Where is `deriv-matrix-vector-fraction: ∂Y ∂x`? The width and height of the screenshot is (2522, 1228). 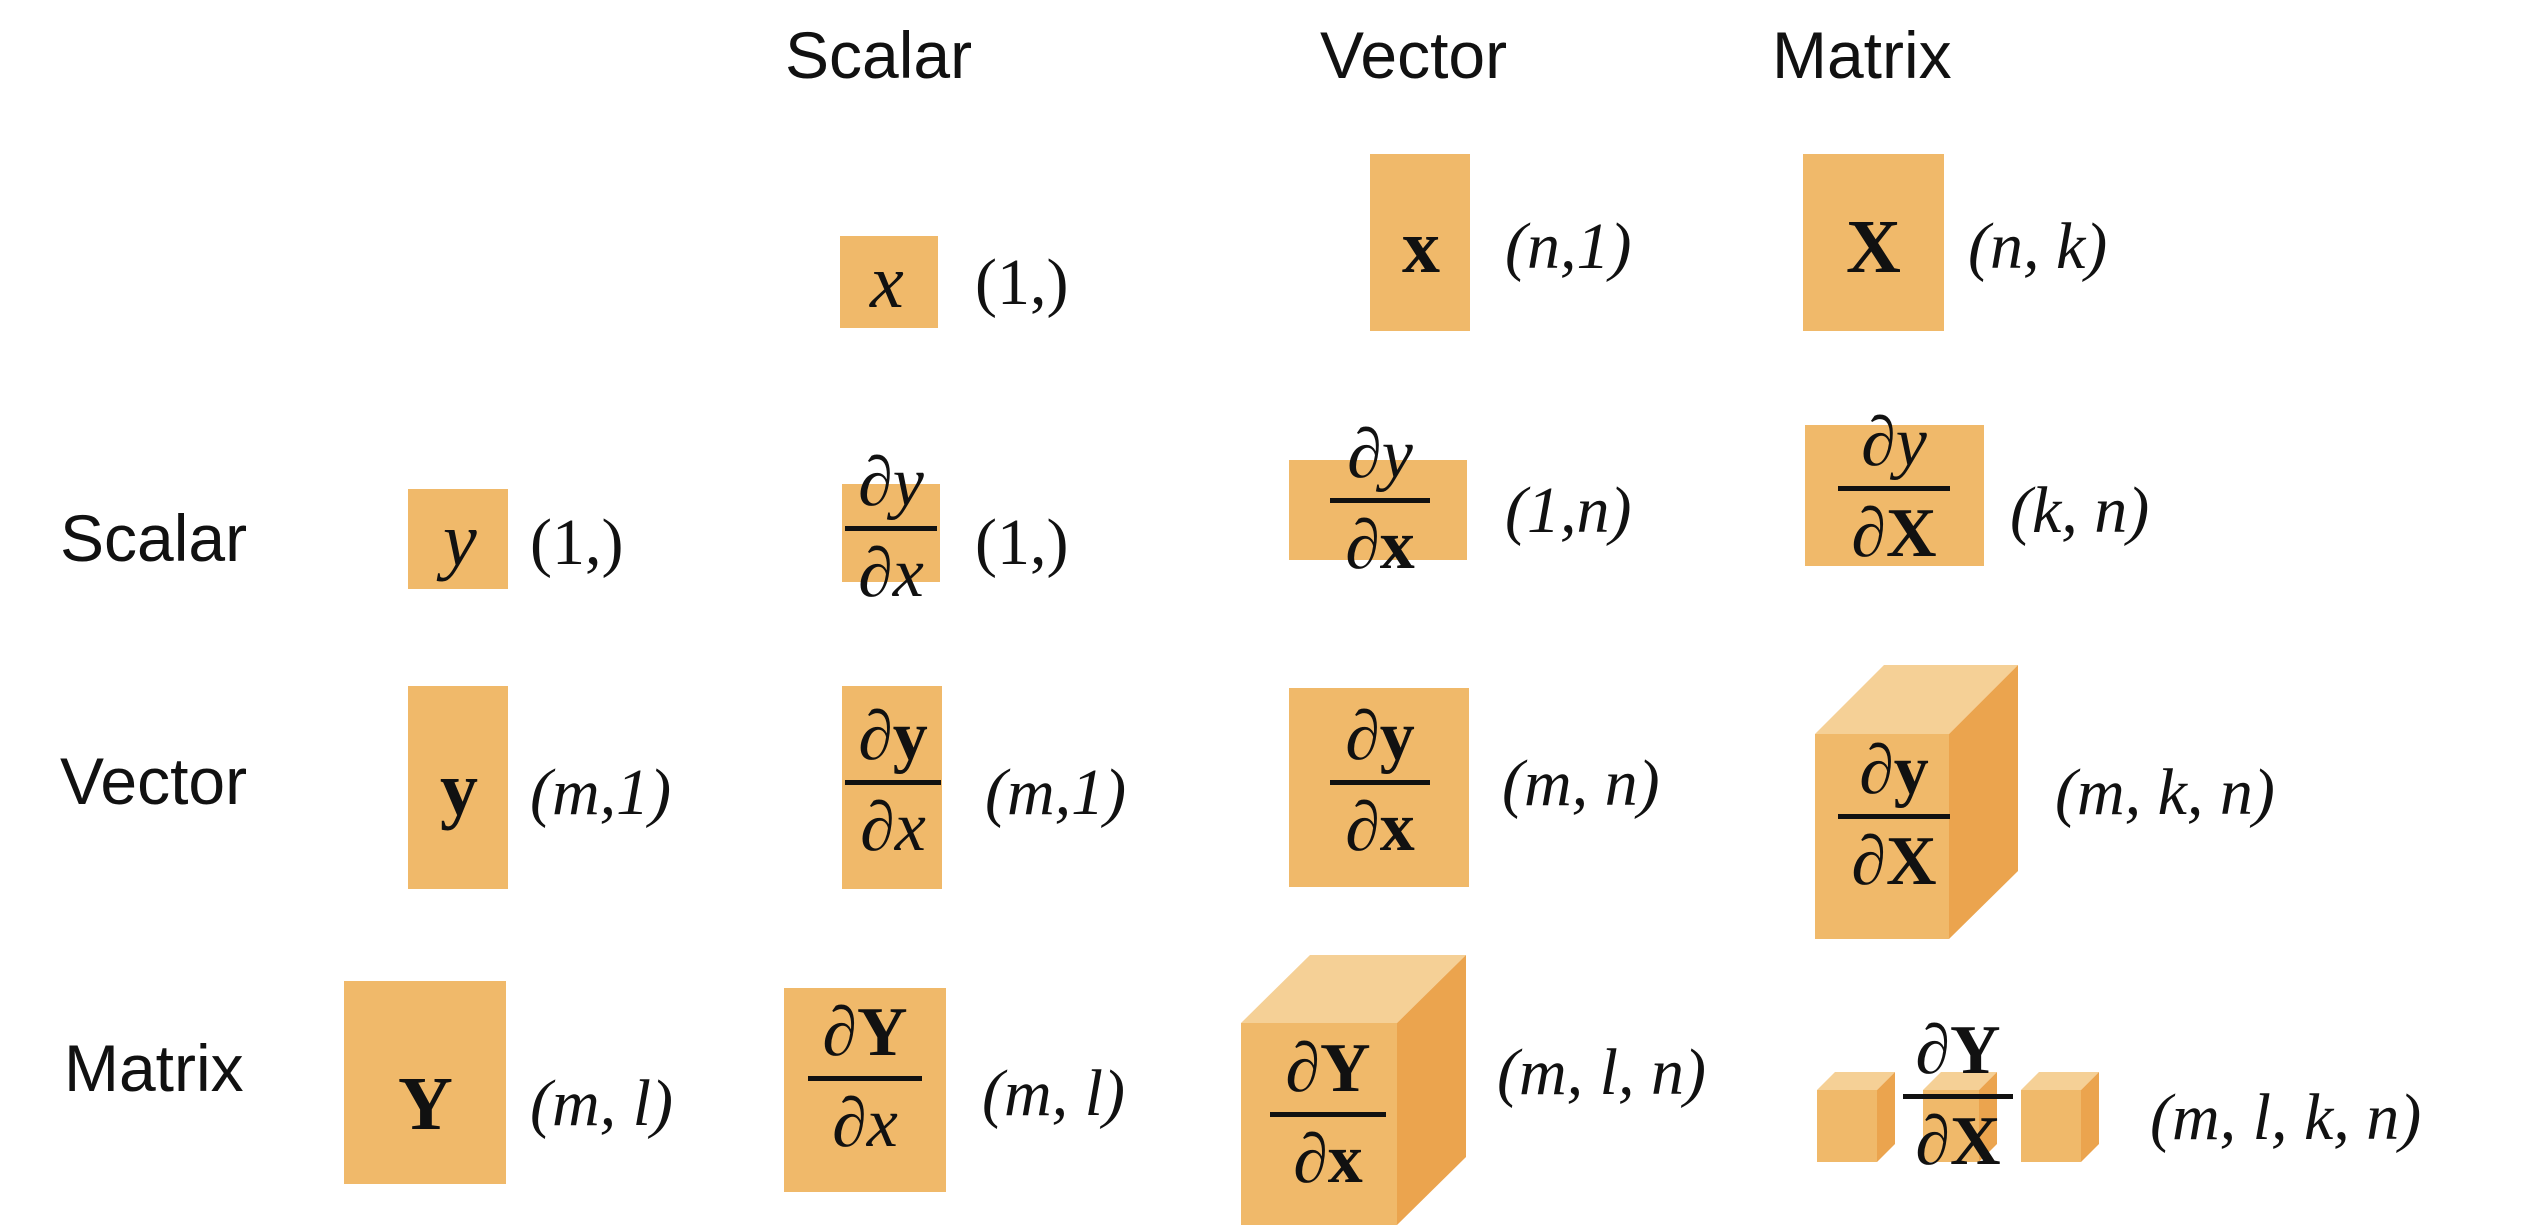 deriv-matrix-vector-fraction: ∂Y ∂x is located at coordinates (1328, 1114).